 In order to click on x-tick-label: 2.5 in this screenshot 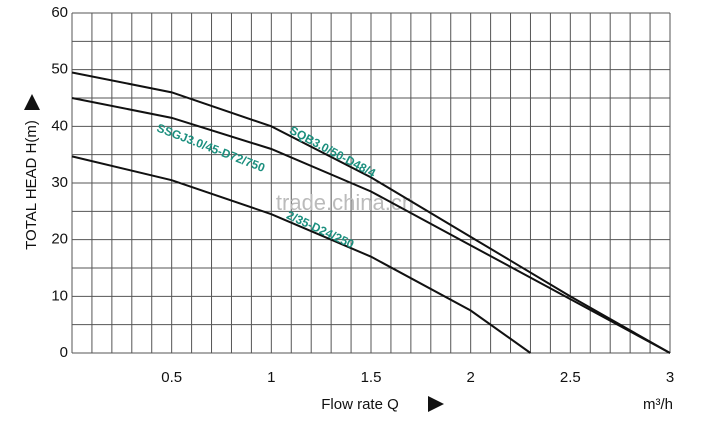, I will do `click(570, 377)`.